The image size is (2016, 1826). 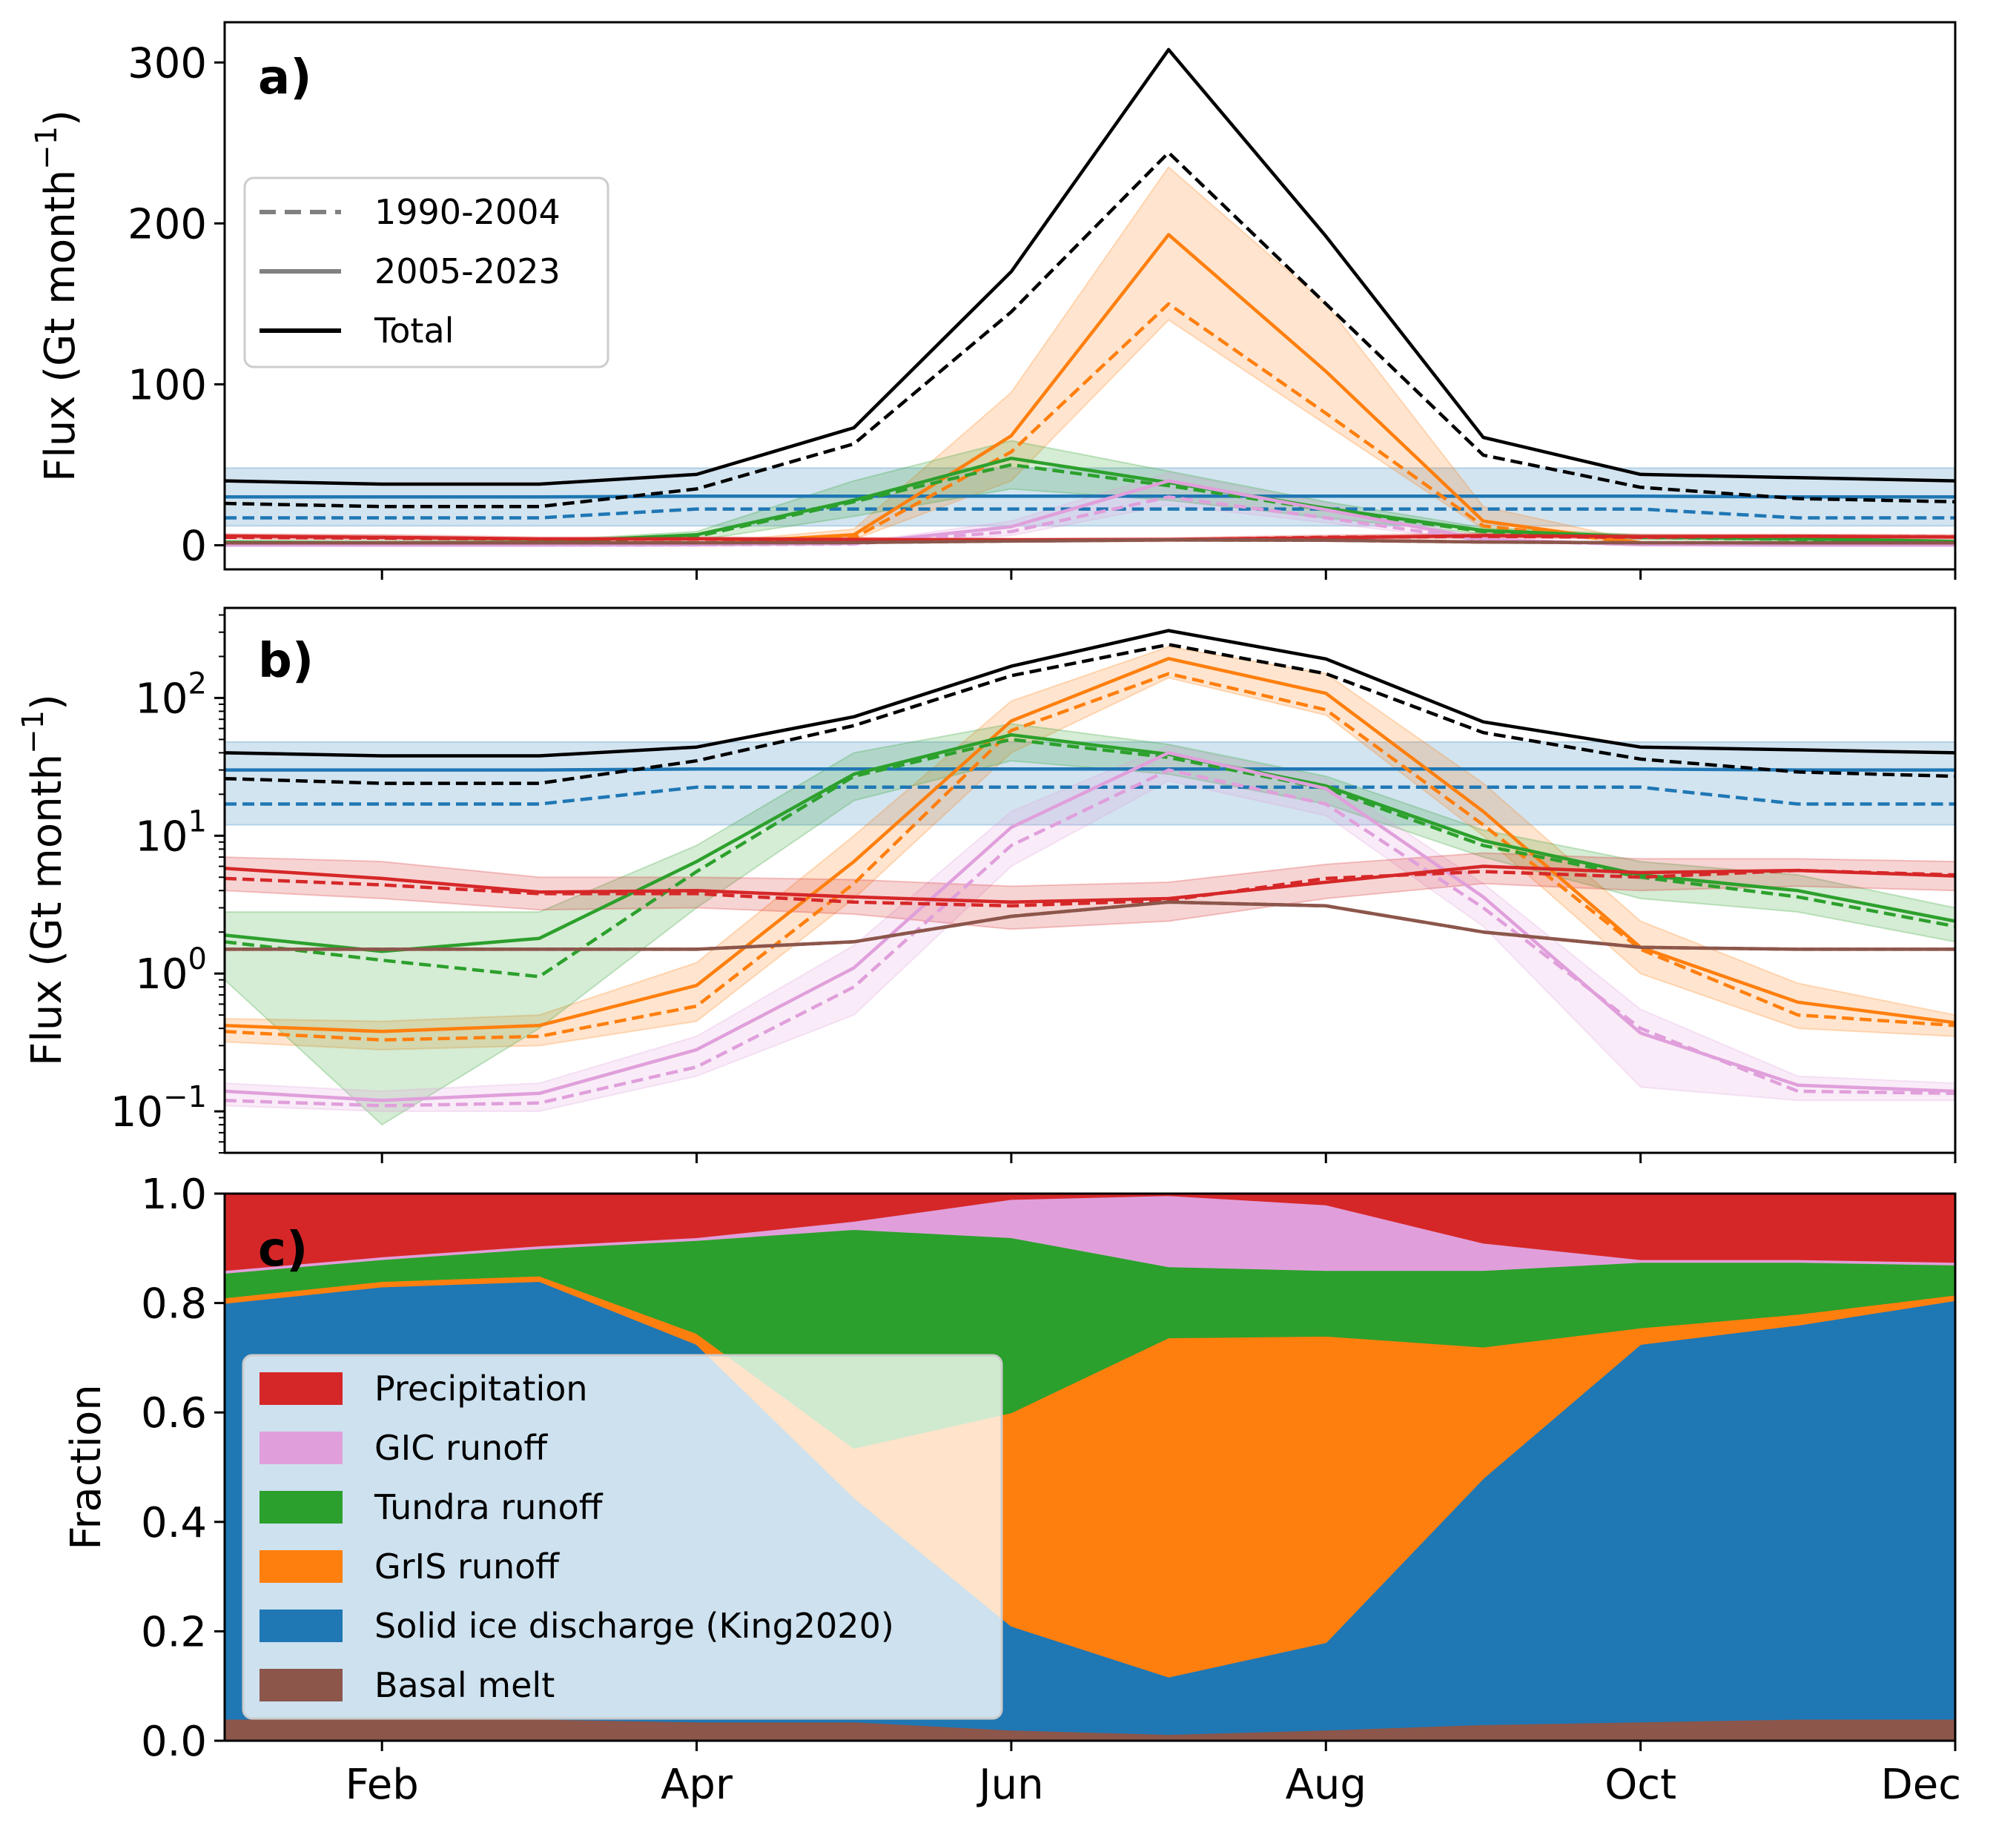 What do you see at coordinates (174, 1195) in the screenshot?
I see `ytick-label: 1.0` at bounding box center [174, 1195].